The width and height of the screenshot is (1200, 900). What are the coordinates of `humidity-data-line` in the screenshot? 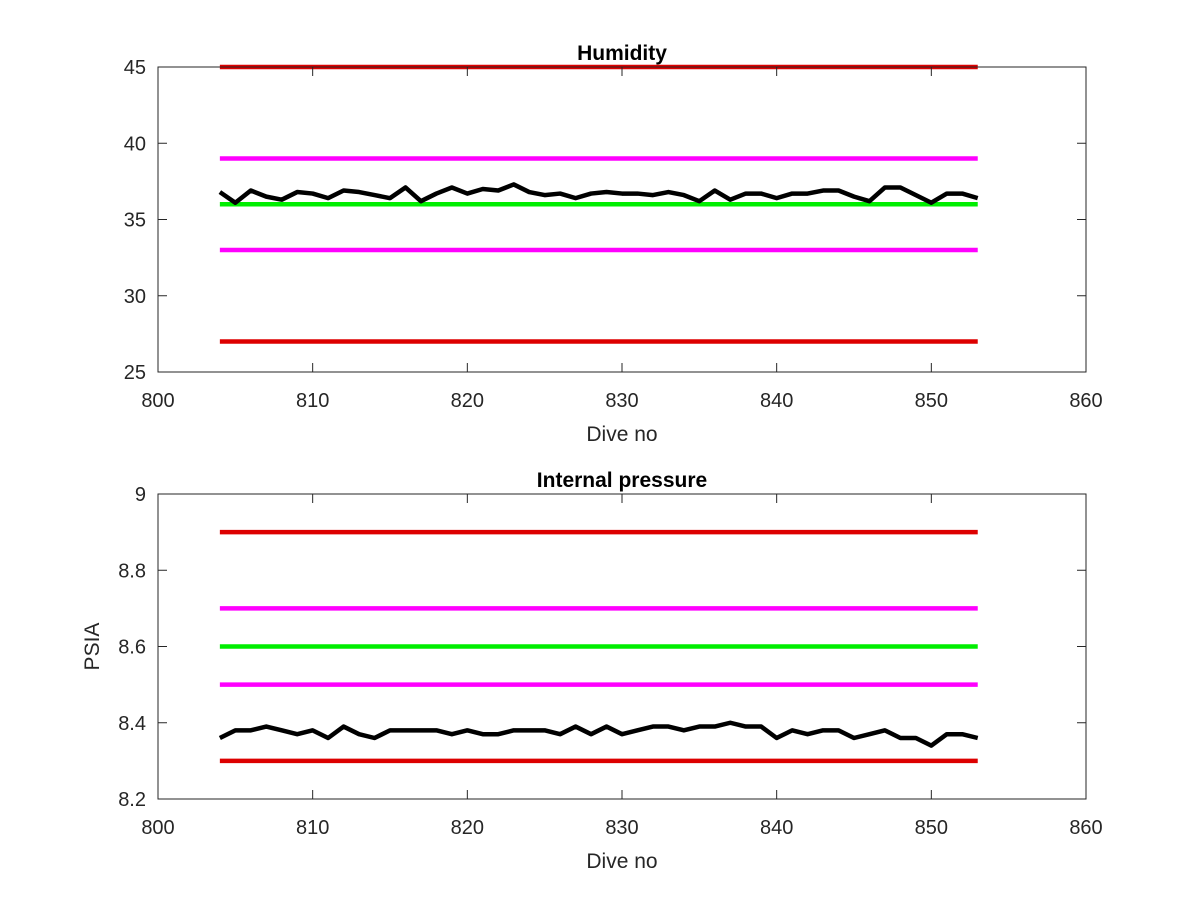 It's located at (598, 193).